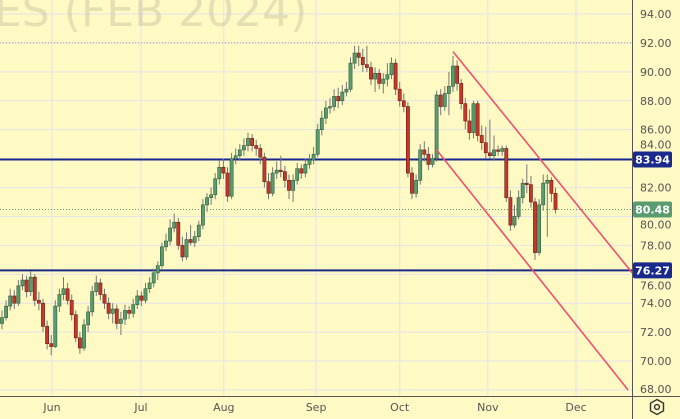 This screenshot has height=419, width=680. What do you see at coordinates (316, 407) in the screenshot?
I see `time-tick-label: Sep` at bounding box center [316, 407].